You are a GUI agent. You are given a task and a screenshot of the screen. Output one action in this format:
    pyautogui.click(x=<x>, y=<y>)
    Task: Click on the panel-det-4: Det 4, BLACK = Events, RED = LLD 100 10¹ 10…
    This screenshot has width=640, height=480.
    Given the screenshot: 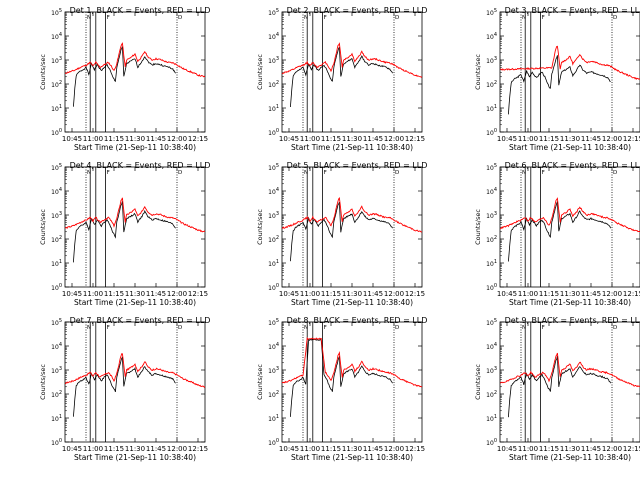 What is the action you would take?
    pyautogui.click(x=124, y=234)
    